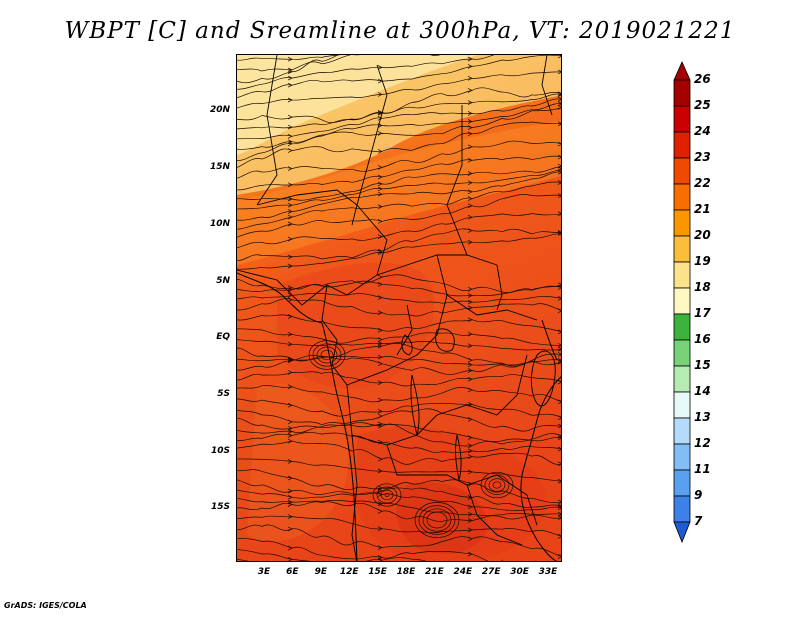 This screenshot has width=800, height=618. I want to click on colorbar-label: 15, so click(702, 365).